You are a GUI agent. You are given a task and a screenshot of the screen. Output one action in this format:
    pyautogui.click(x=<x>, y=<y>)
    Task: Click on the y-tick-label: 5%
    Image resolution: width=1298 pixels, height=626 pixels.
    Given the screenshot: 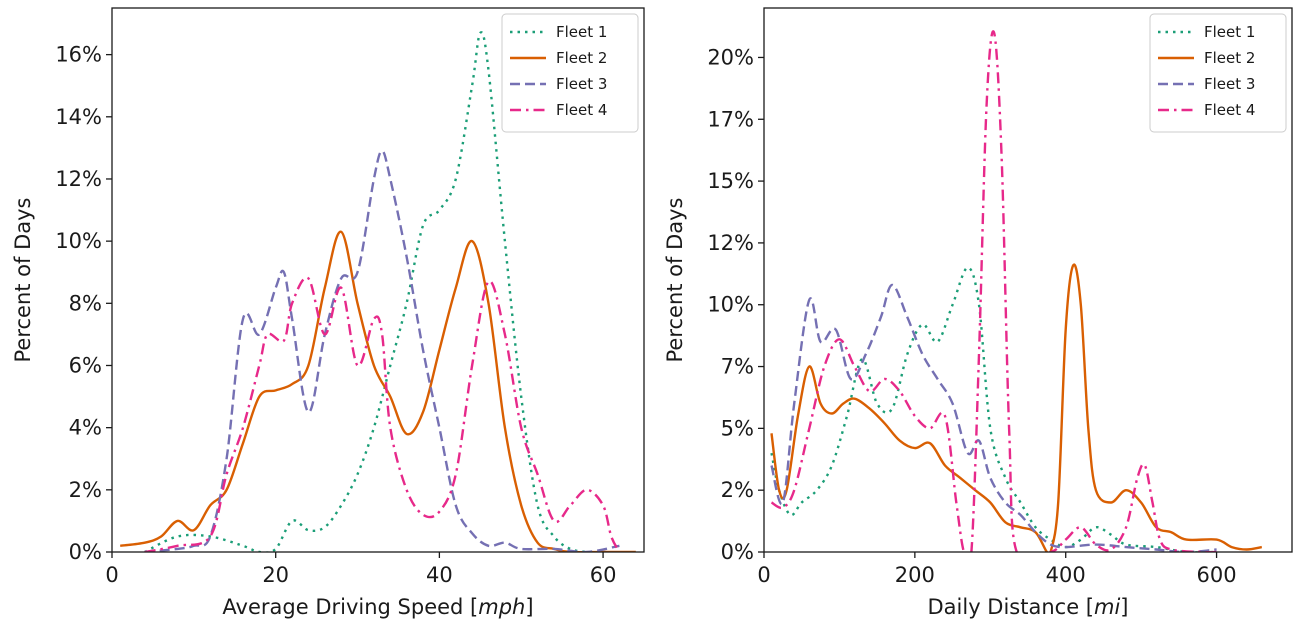 What is the action you would take?
    pyautogui.click(x=737, y=428)
    